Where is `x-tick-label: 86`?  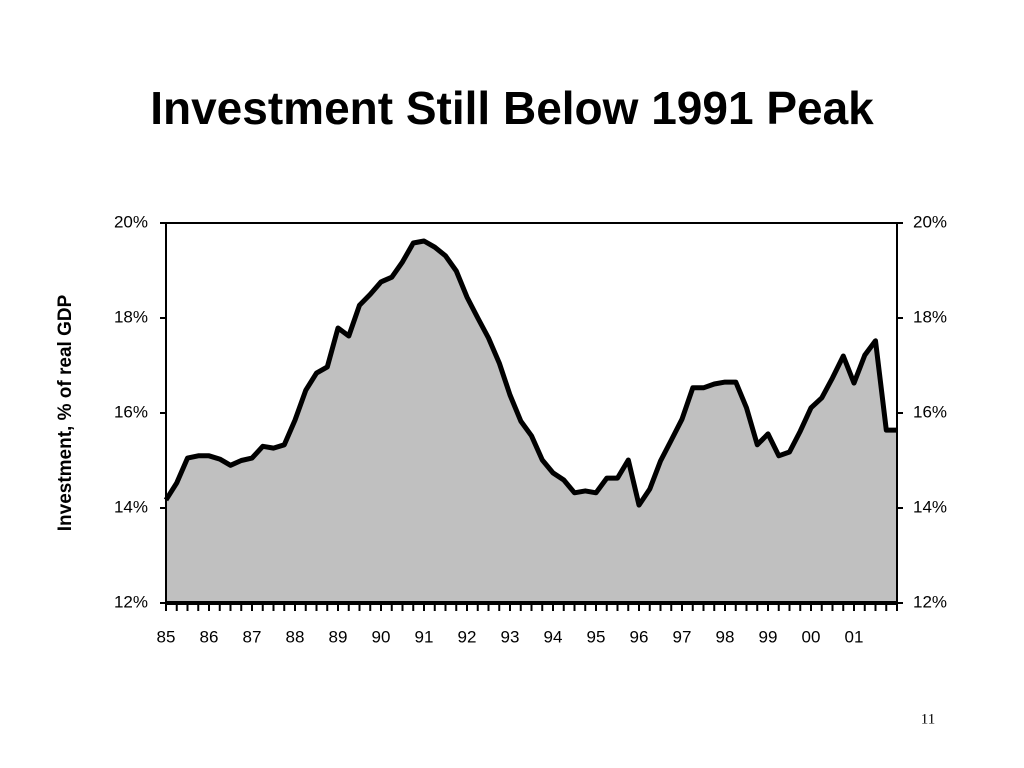
x-tick-label: 86 is located at coordinates (209, 636).